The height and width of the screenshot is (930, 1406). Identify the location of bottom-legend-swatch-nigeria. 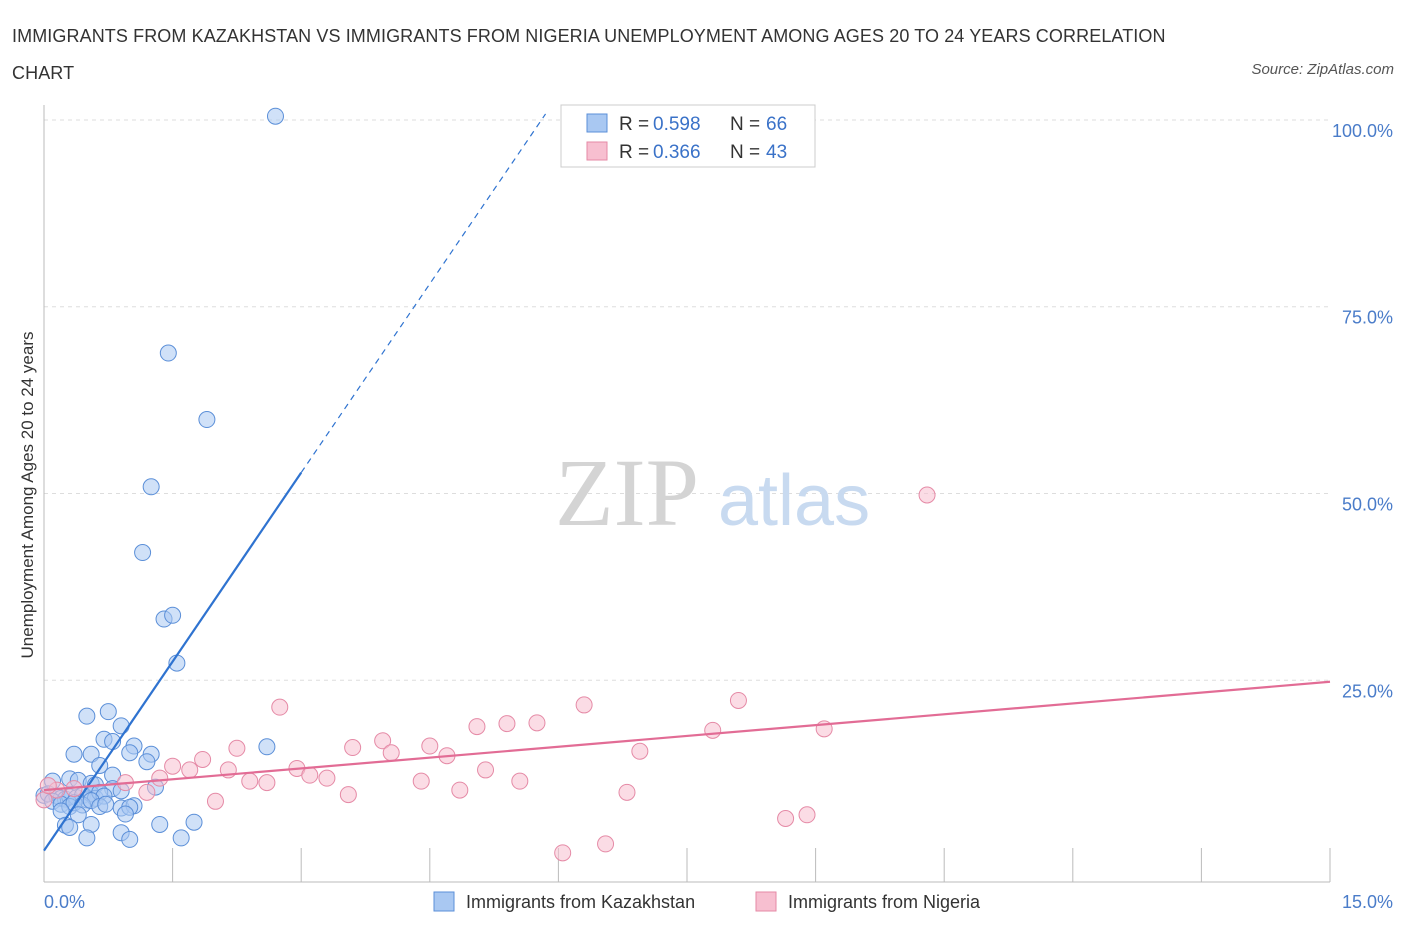
(766, 901).